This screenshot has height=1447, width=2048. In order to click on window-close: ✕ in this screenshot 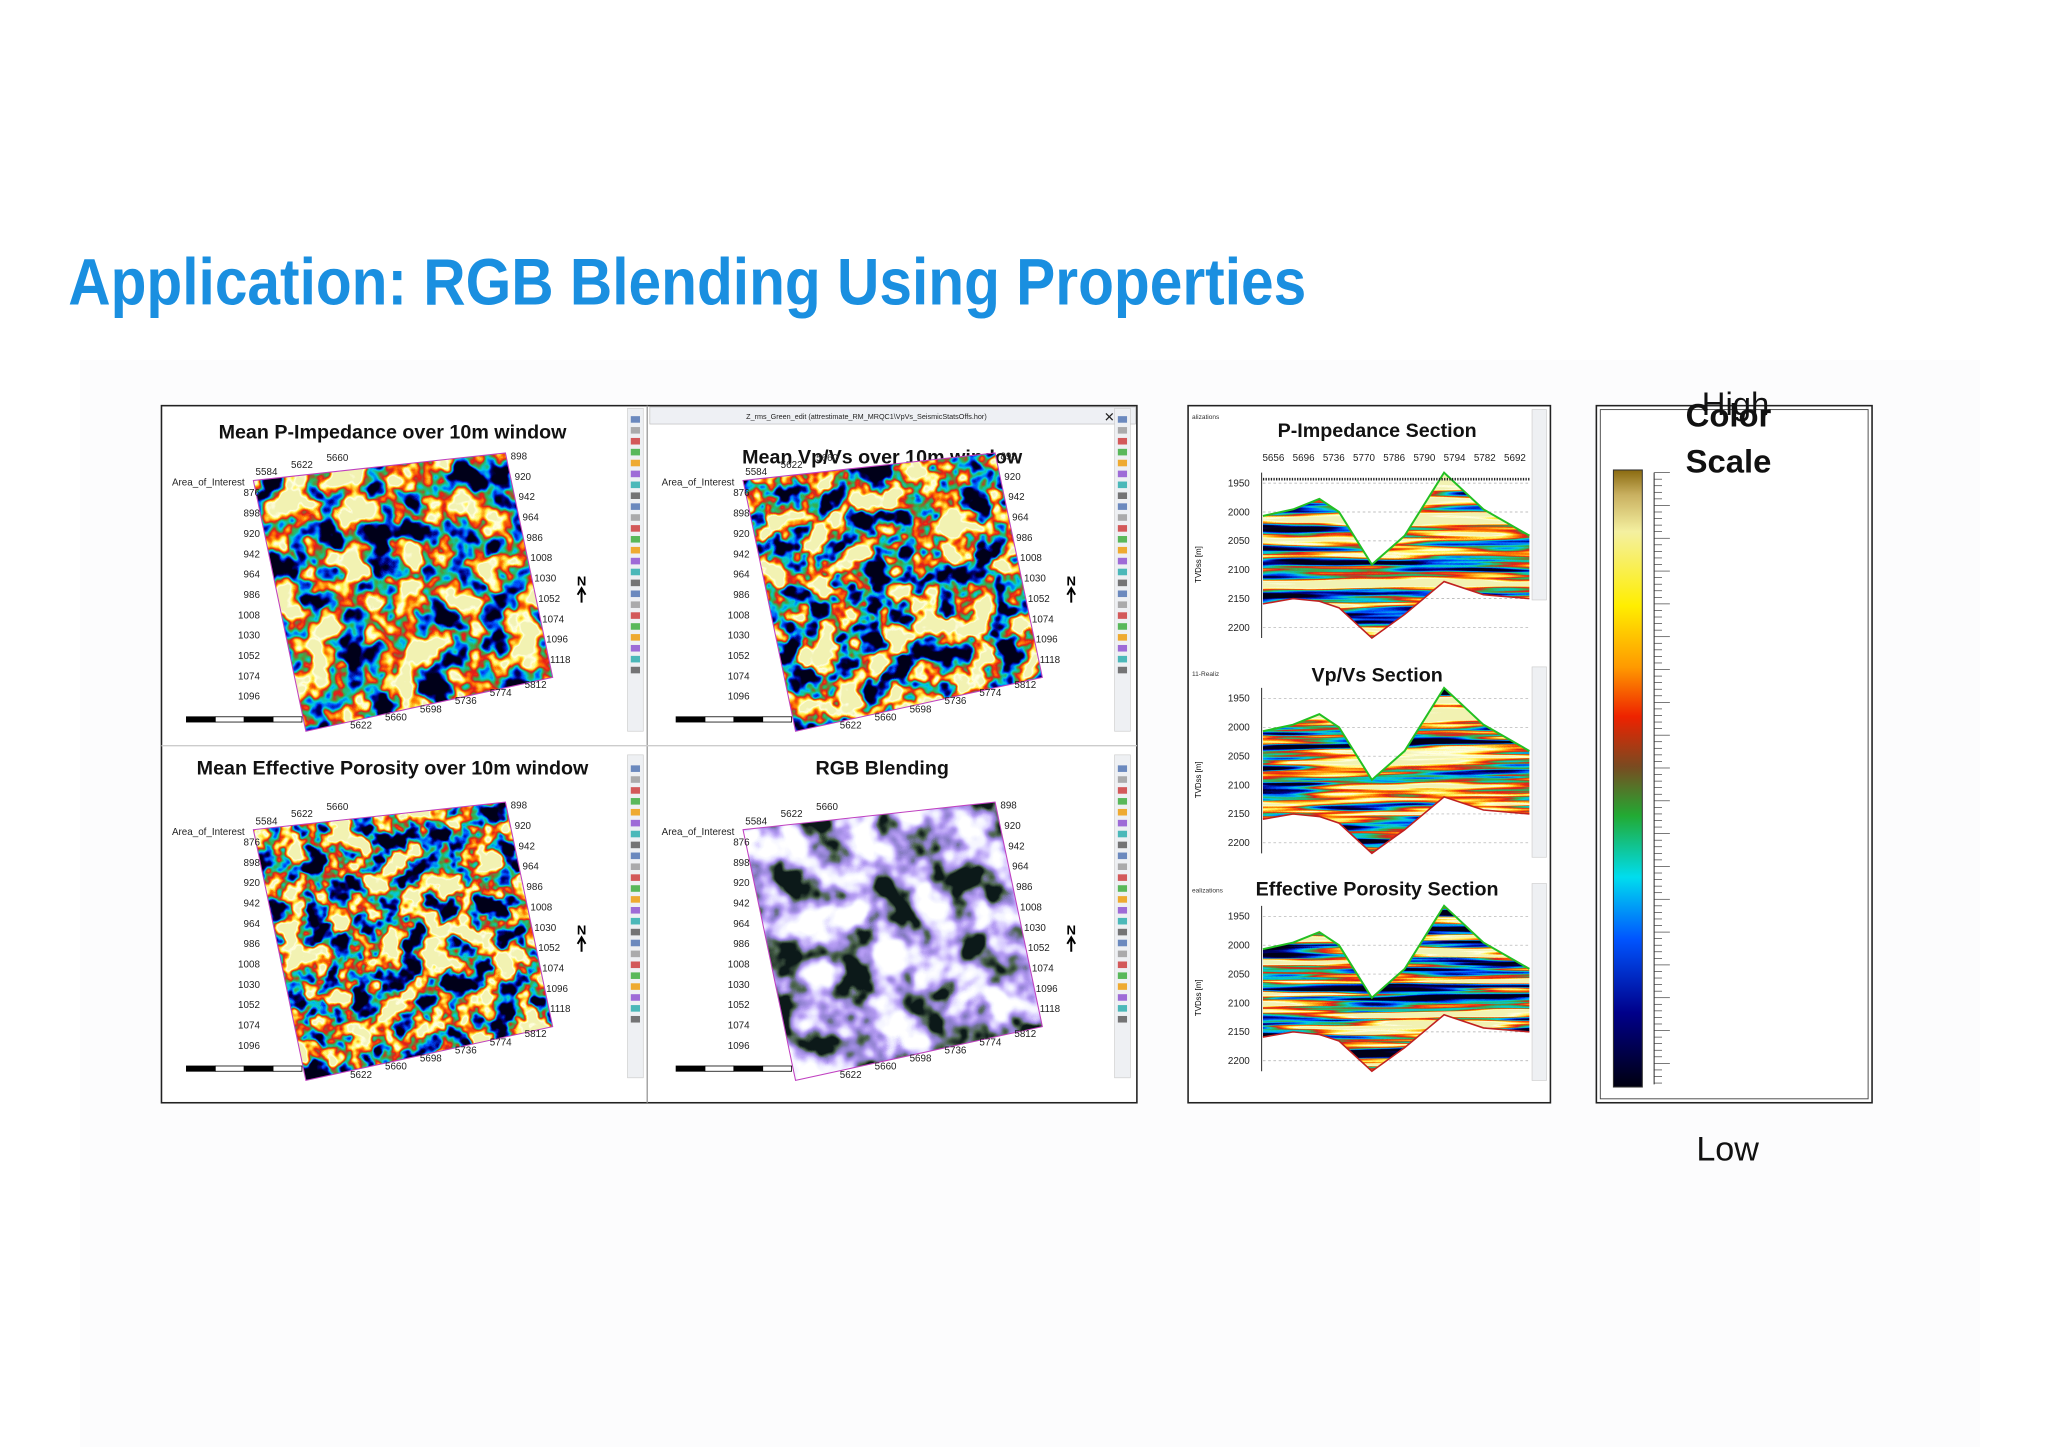, I will do `click(1109, 416)`.